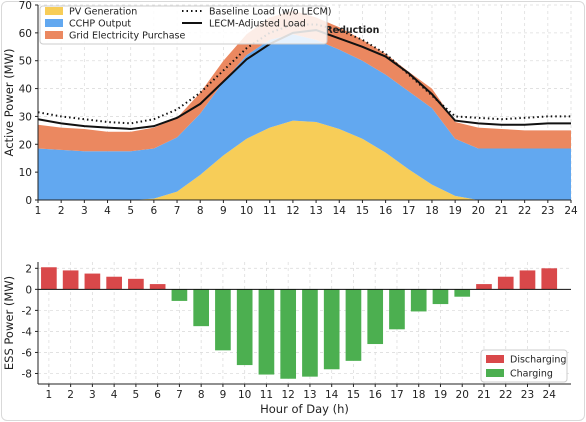 Image resolution: width=586 pixels, height=422 pixels. I want to click on bottom-x-tick-label: 7, so click(179, 395).